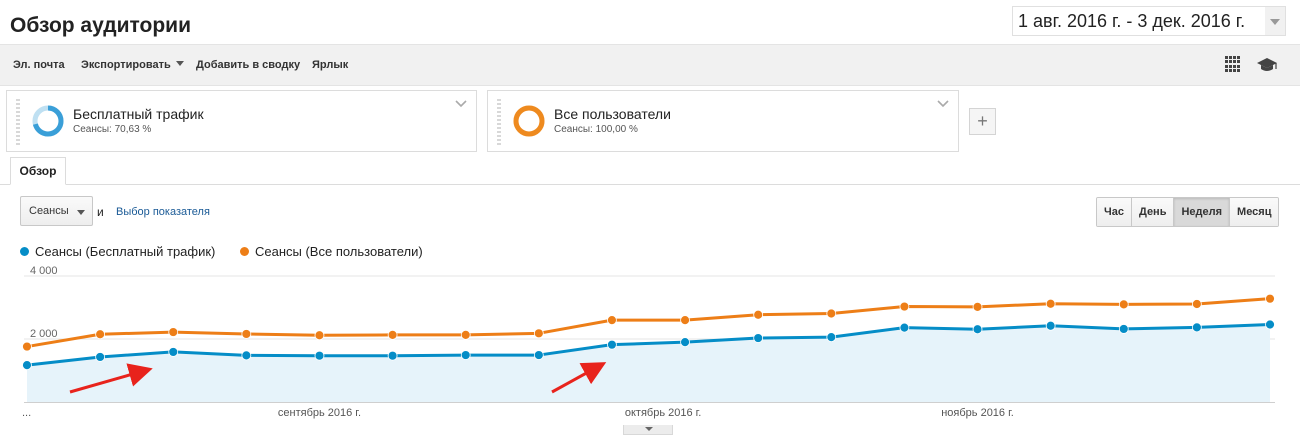  I want to click on period-hour-button: Час, so click(1114, 212).